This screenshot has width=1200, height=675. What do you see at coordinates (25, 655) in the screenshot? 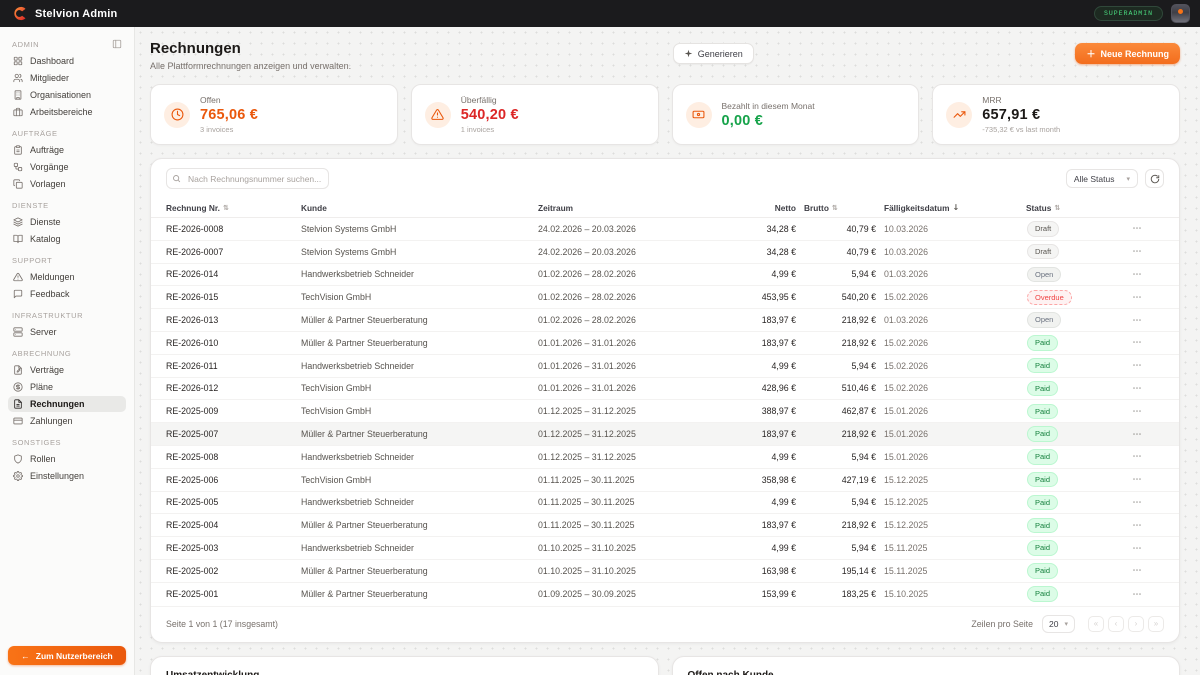
I see `arrow-left-icon: ←` at bounding box center [25, 655].